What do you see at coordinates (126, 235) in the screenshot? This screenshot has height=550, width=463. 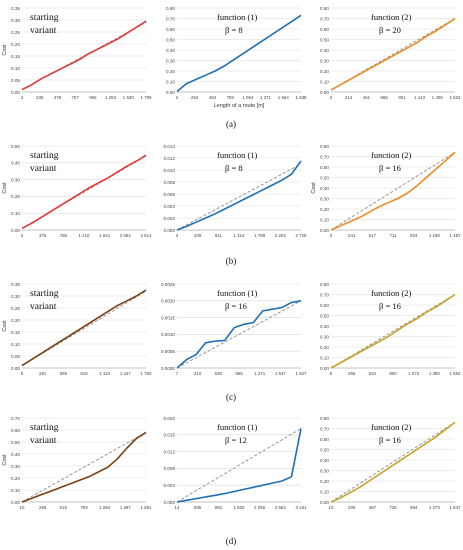 I see `x-tick-label: 2 062` at bounding box center [126, 235].